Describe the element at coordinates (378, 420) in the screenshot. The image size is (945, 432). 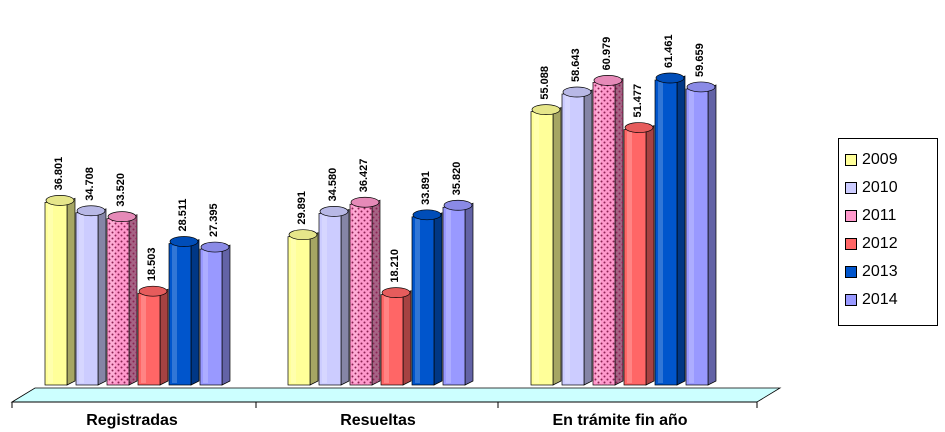
I see `category-label: Resueltas` at that location.